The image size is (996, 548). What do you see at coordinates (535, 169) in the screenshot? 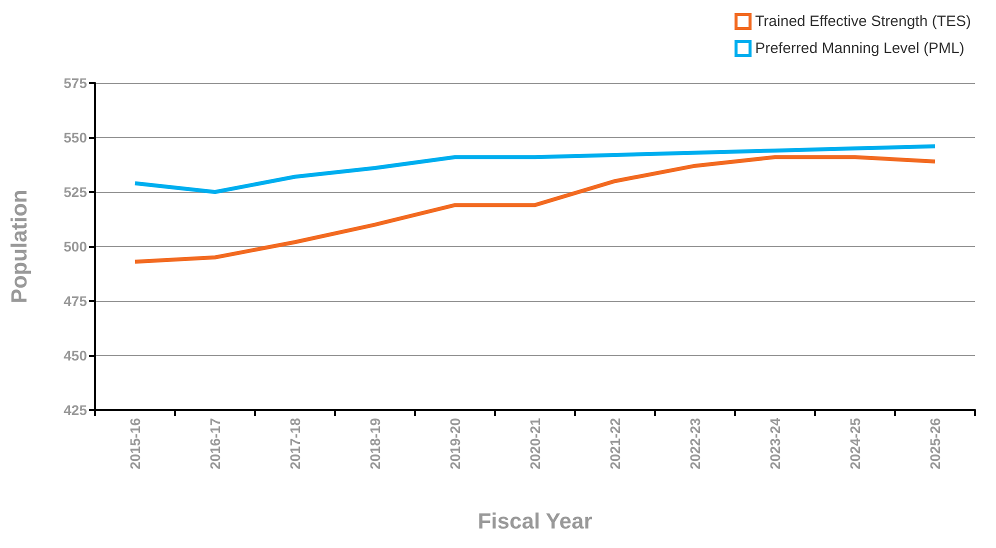
I see `line-series` at bounding box center [535, 169].